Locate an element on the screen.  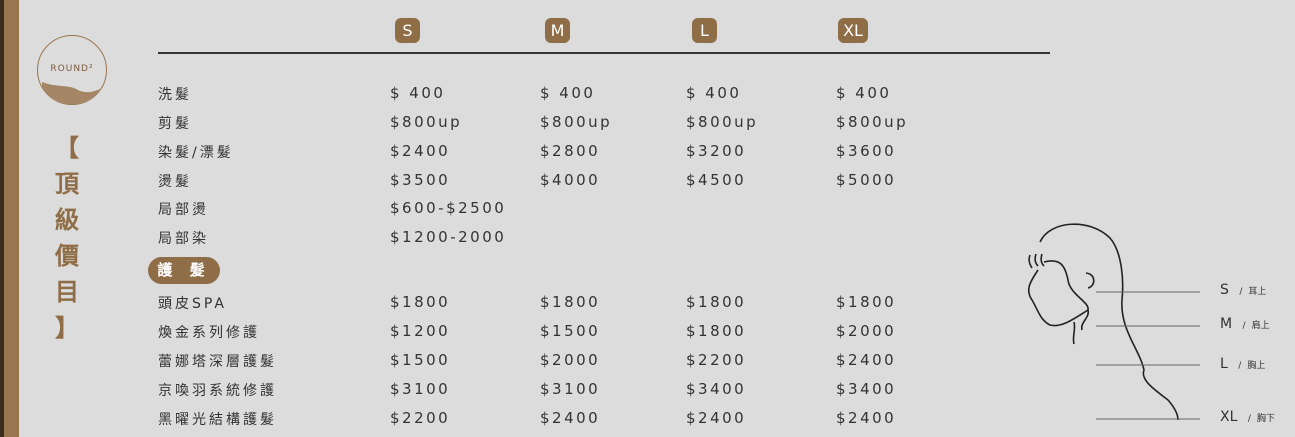
header-divider is located at coordinates (604, 53).